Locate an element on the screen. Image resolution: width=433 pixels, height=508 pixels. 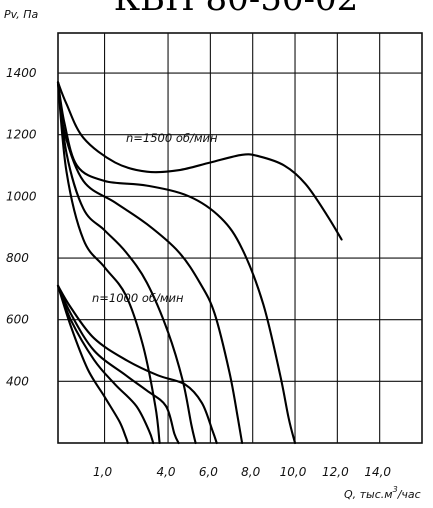
x-axis-label-main: Q, тыс.м is located at coordinates (368, 494).